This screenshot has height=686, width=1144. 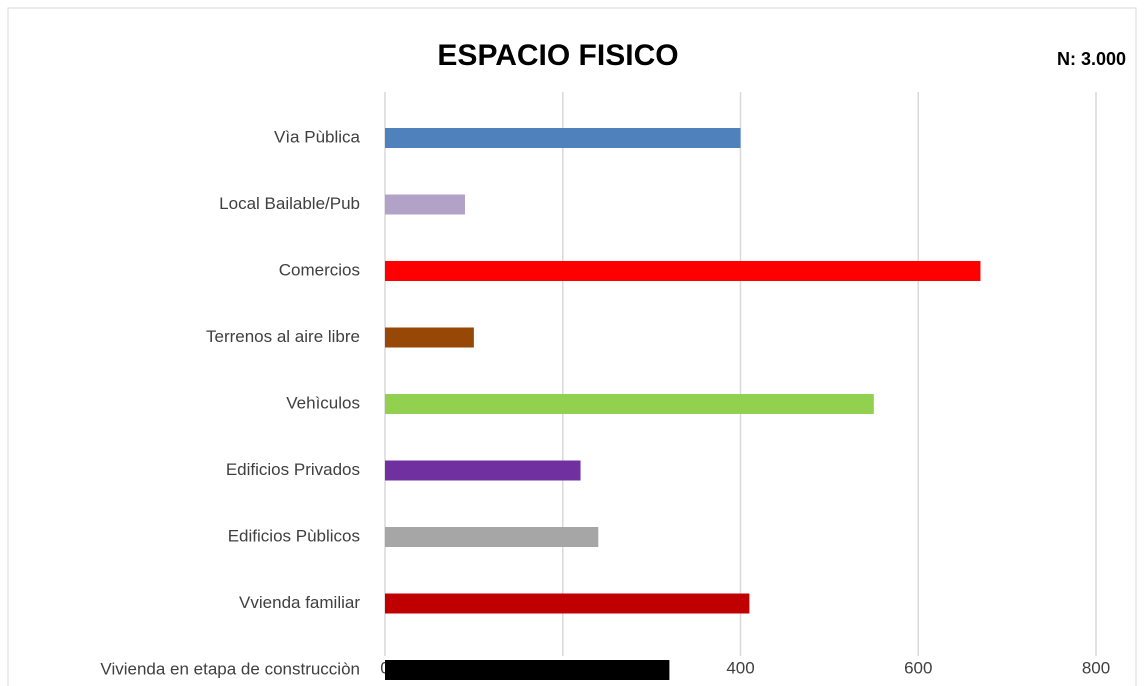 I want to click on y-tick-label: Vivienda en etapa de construcciòn, so click(x=230, y=668).